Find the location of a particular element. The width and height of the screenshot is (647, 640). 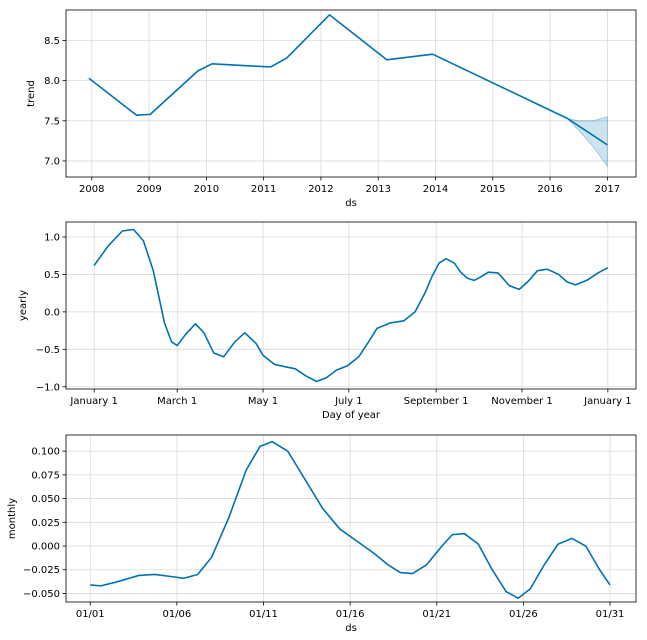

monthly-xtick-label: 01/11 is located at coordinates (263, 614).